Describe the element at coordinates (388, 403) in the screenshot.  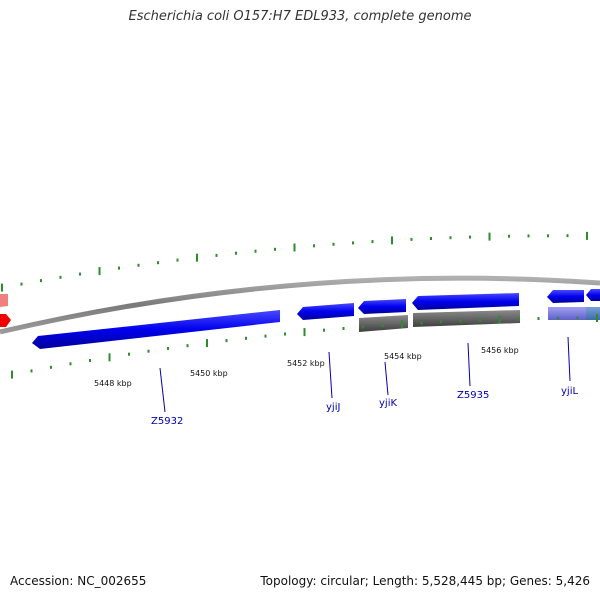
I see `gene-label: yjiK` at that location.